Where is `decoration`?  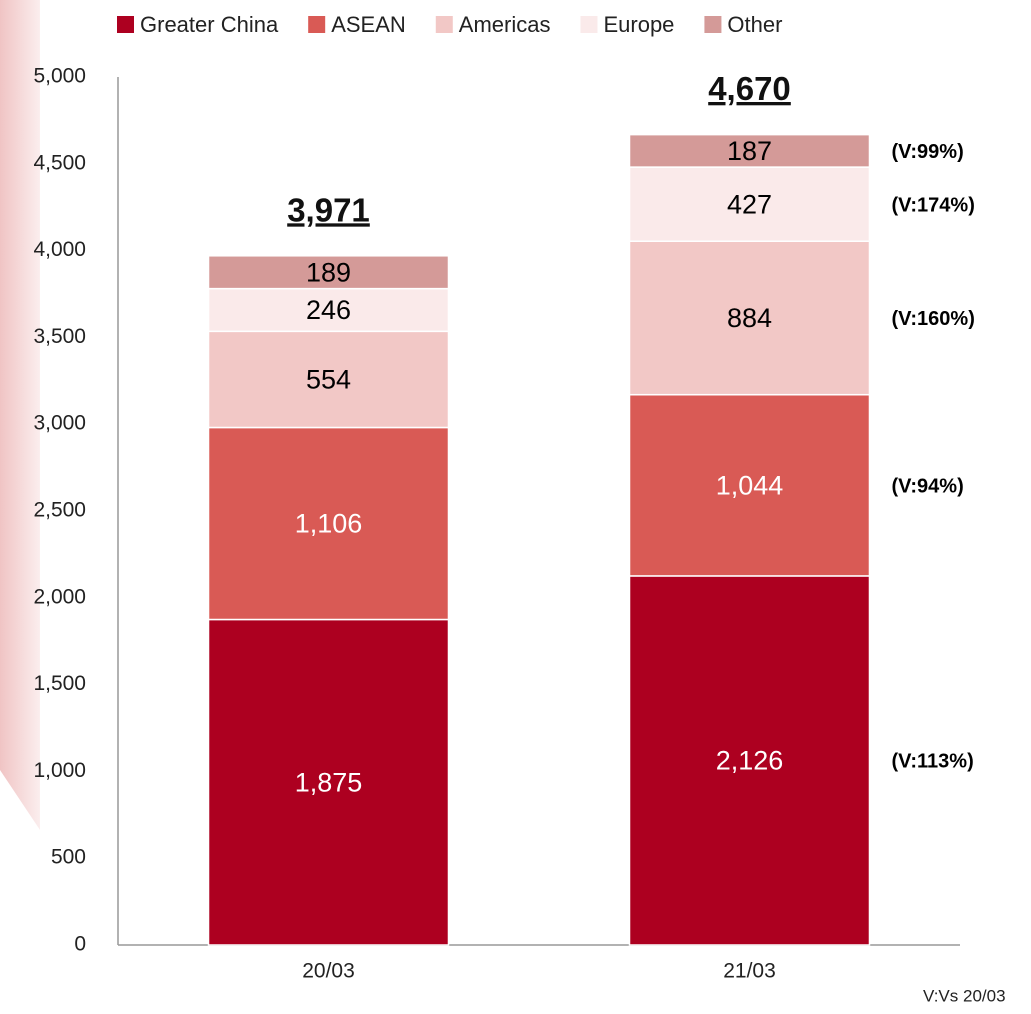
decoration is located at coordinates (20, 415).